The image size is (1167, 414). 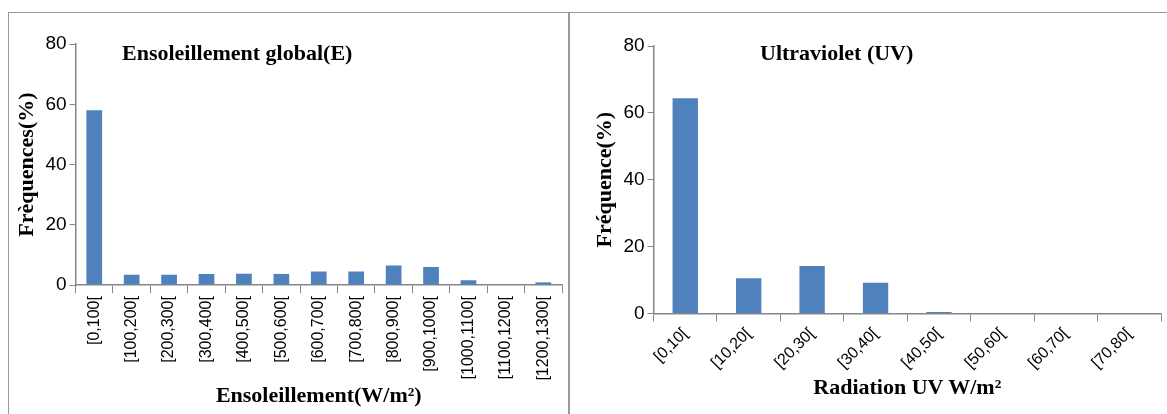 What do you see at coordinates (542, 338) in the screenshot?
I see `x-tick-label: [1200,1300[` at bounding box center [542, 338].